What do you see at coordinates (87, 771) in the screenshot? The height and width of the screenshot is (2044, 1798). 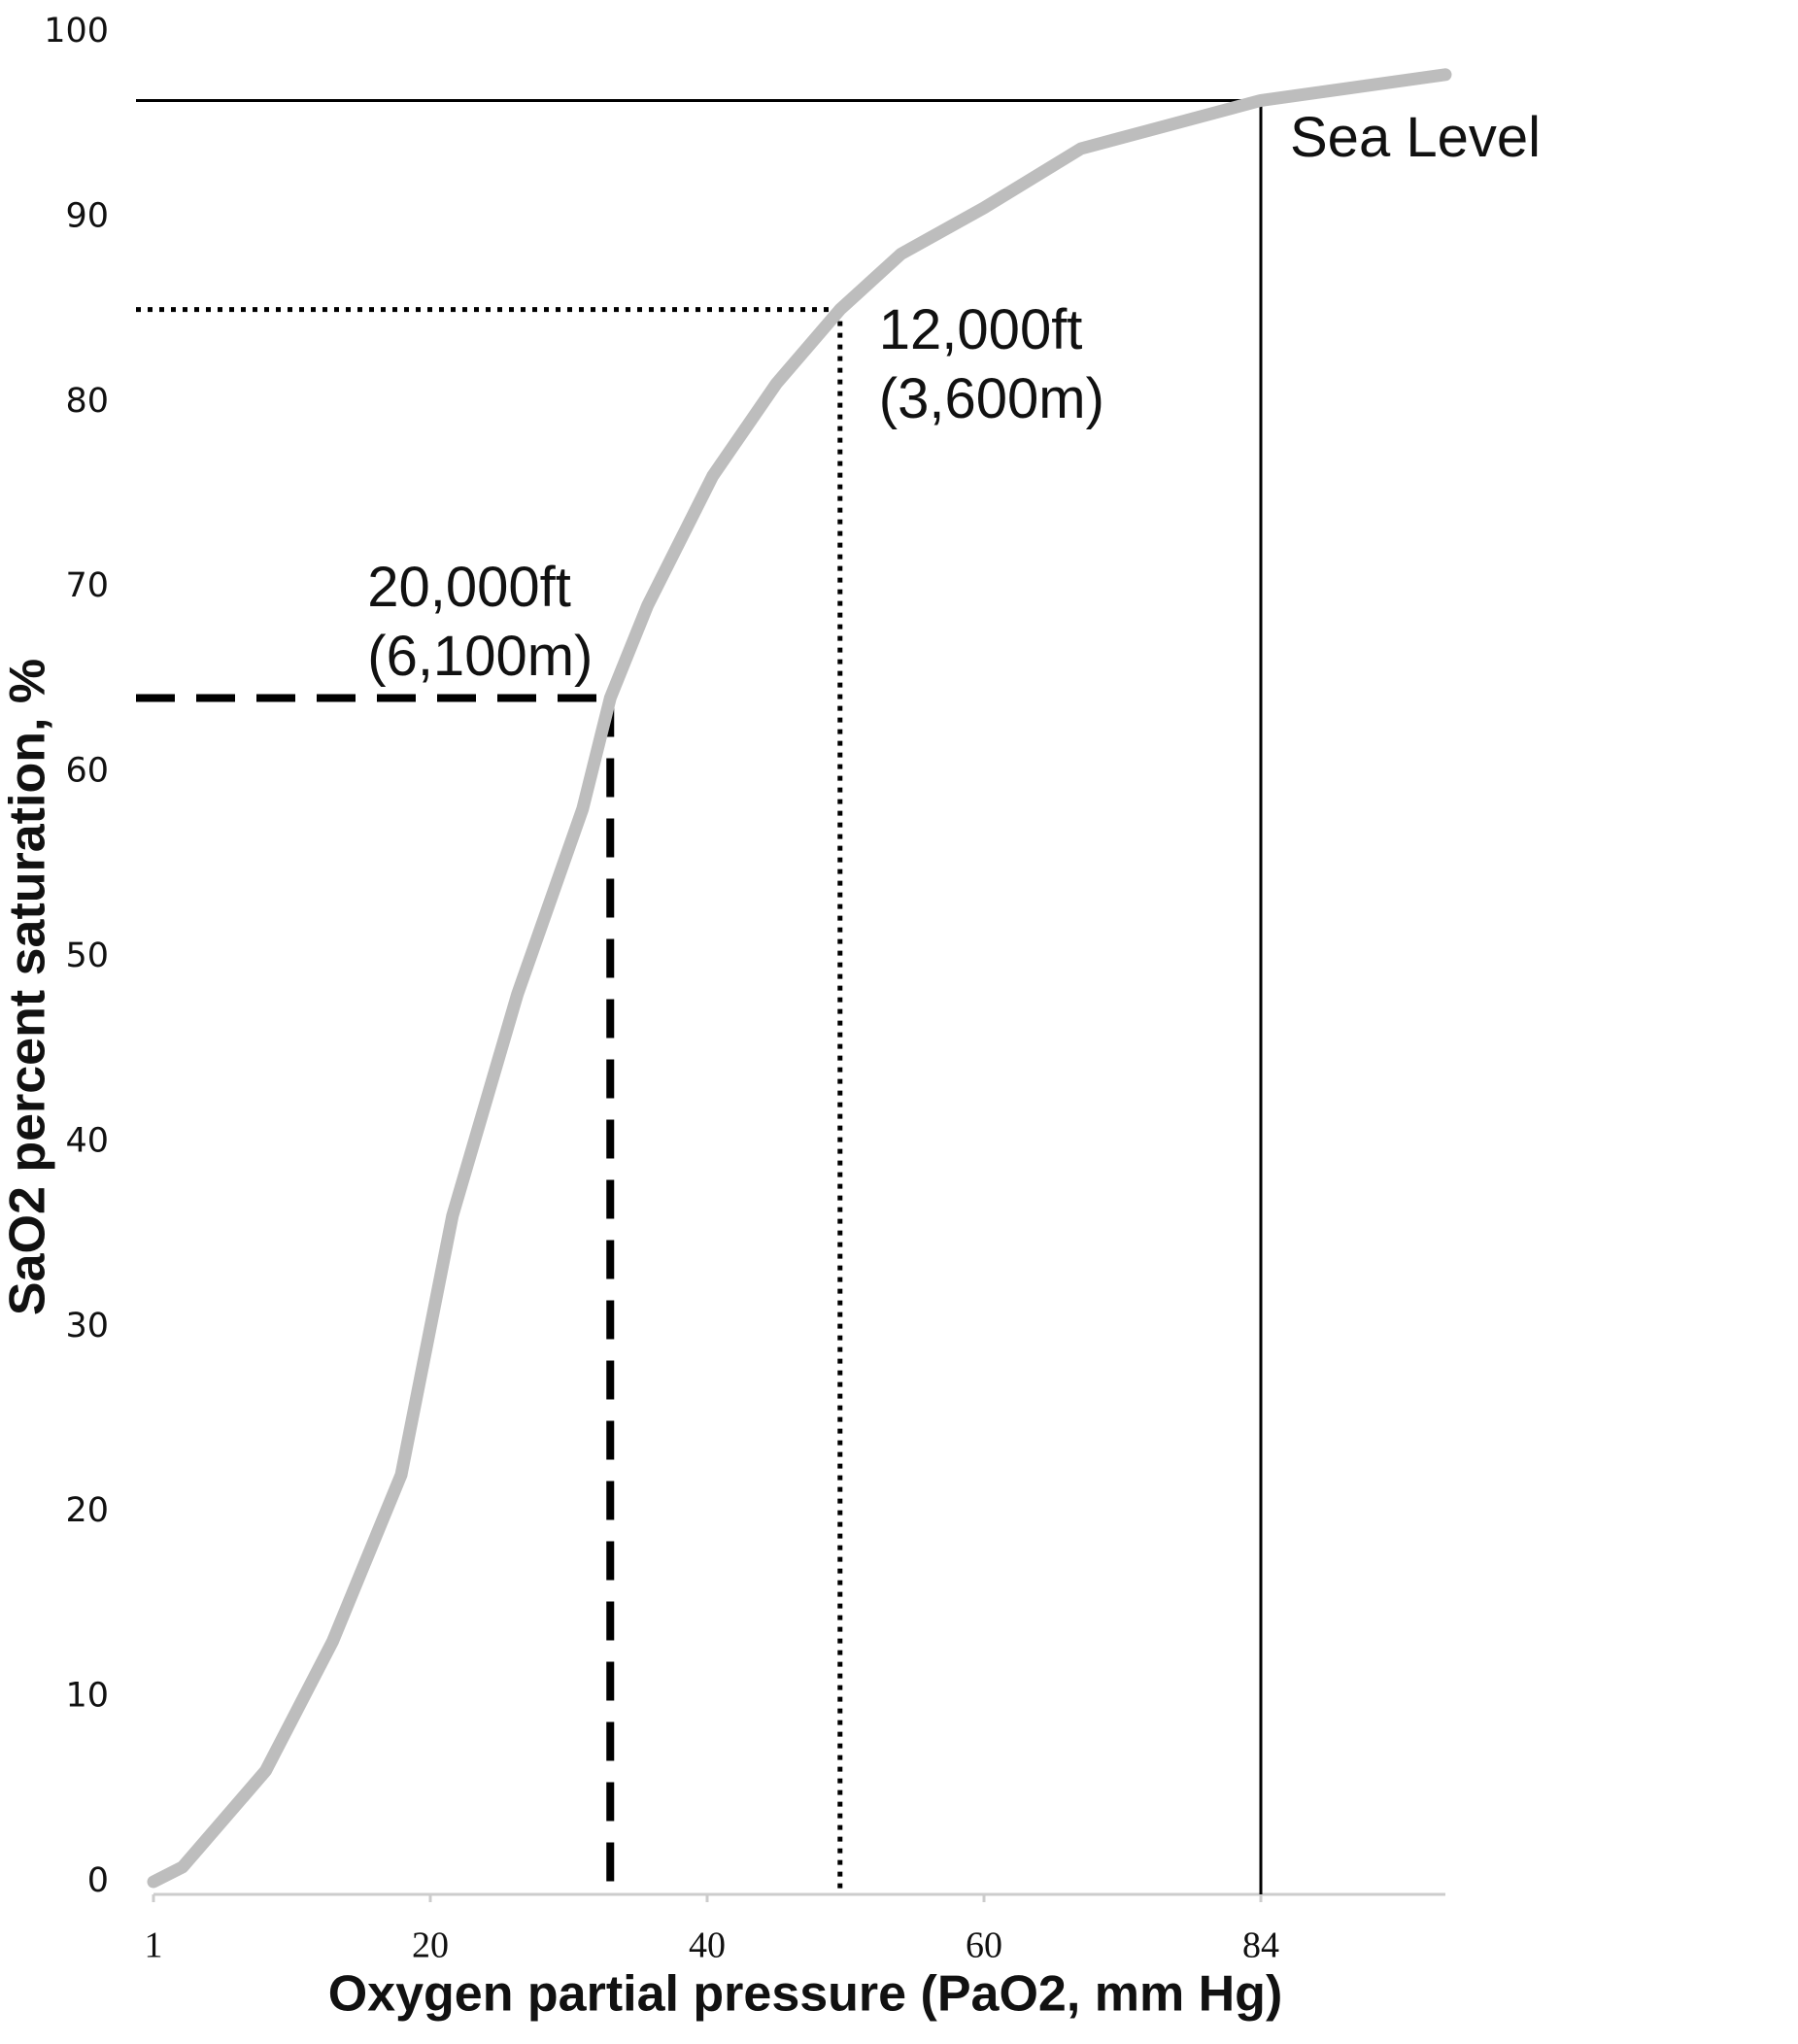 I see `y-tick-label: 60` at bounding box center [87, 771].